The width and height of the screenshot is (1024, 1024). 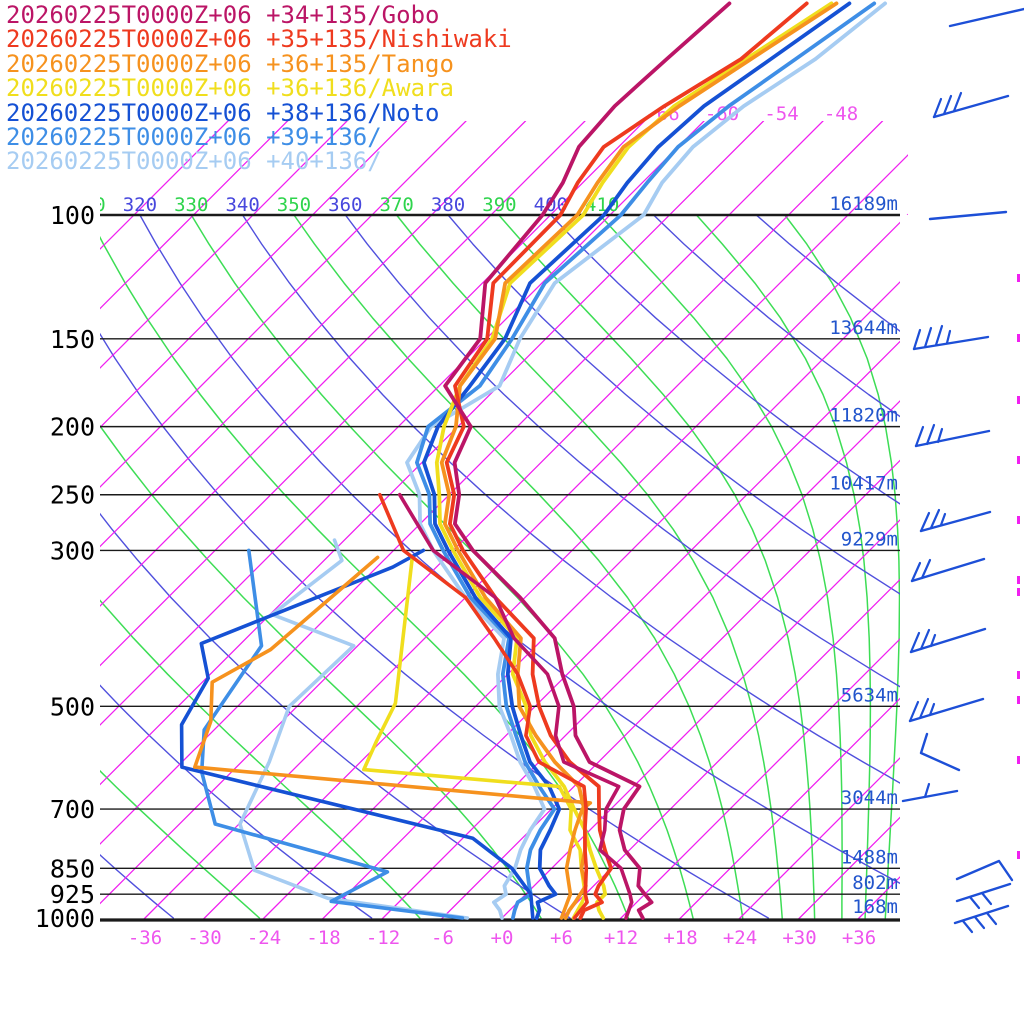 What do you see at coordinates (230, 88) in the screenshot?
I see `legend-entry-36-136-awara: 20260225T0000Z+06 +36+136/Awara` at bounding box center [230, 88].